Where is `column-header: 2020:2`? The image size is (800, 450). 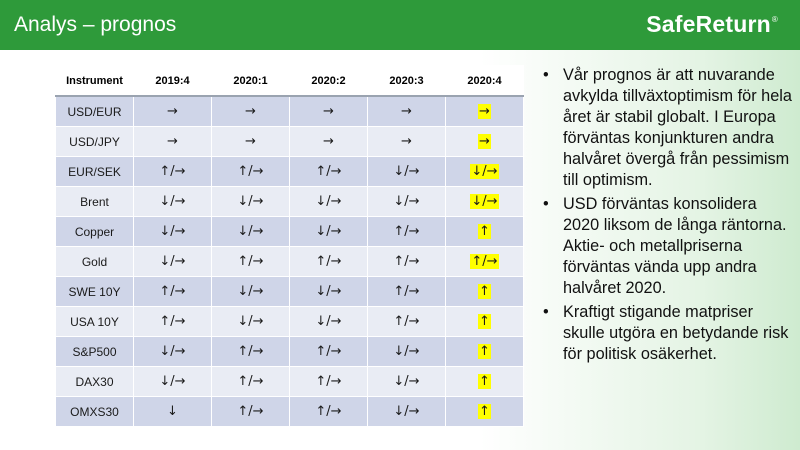
column-header: 2020:2 is located at coordinates (328, 81).